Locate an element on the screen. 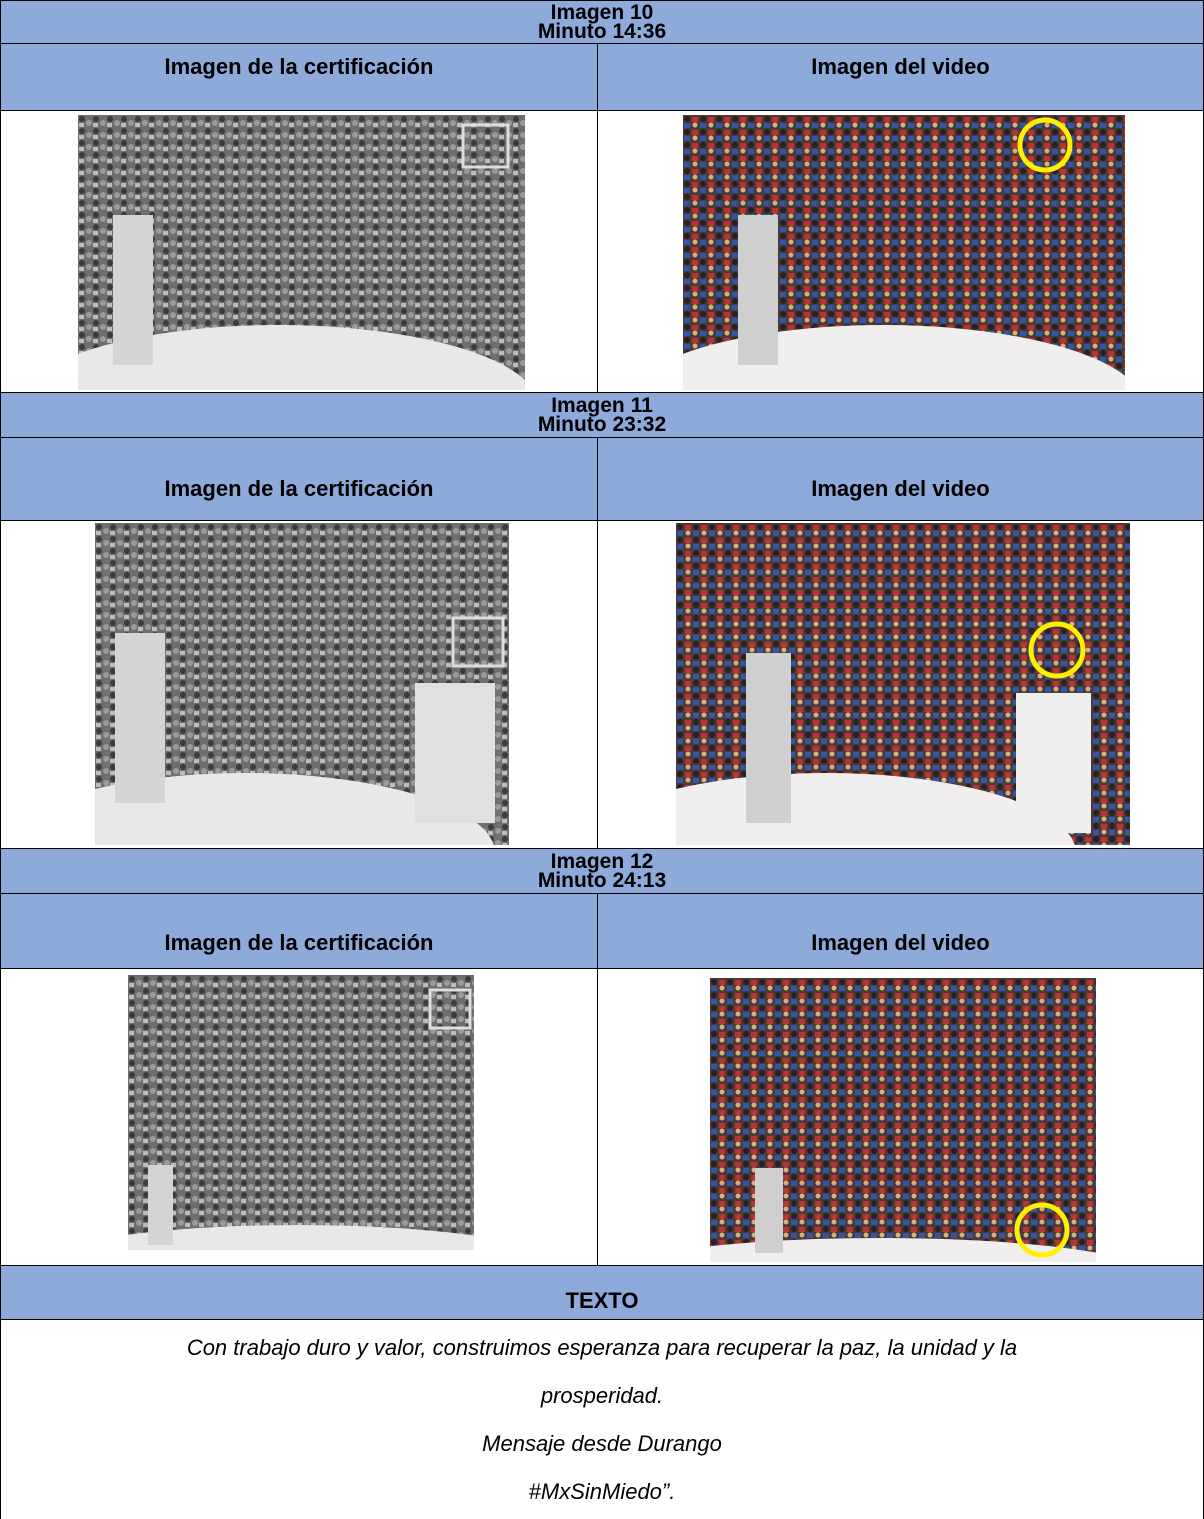 This screenshot has height=1519, width=1204. text-line: Mensaje desde Durango is located at coordinates (602, 1443).